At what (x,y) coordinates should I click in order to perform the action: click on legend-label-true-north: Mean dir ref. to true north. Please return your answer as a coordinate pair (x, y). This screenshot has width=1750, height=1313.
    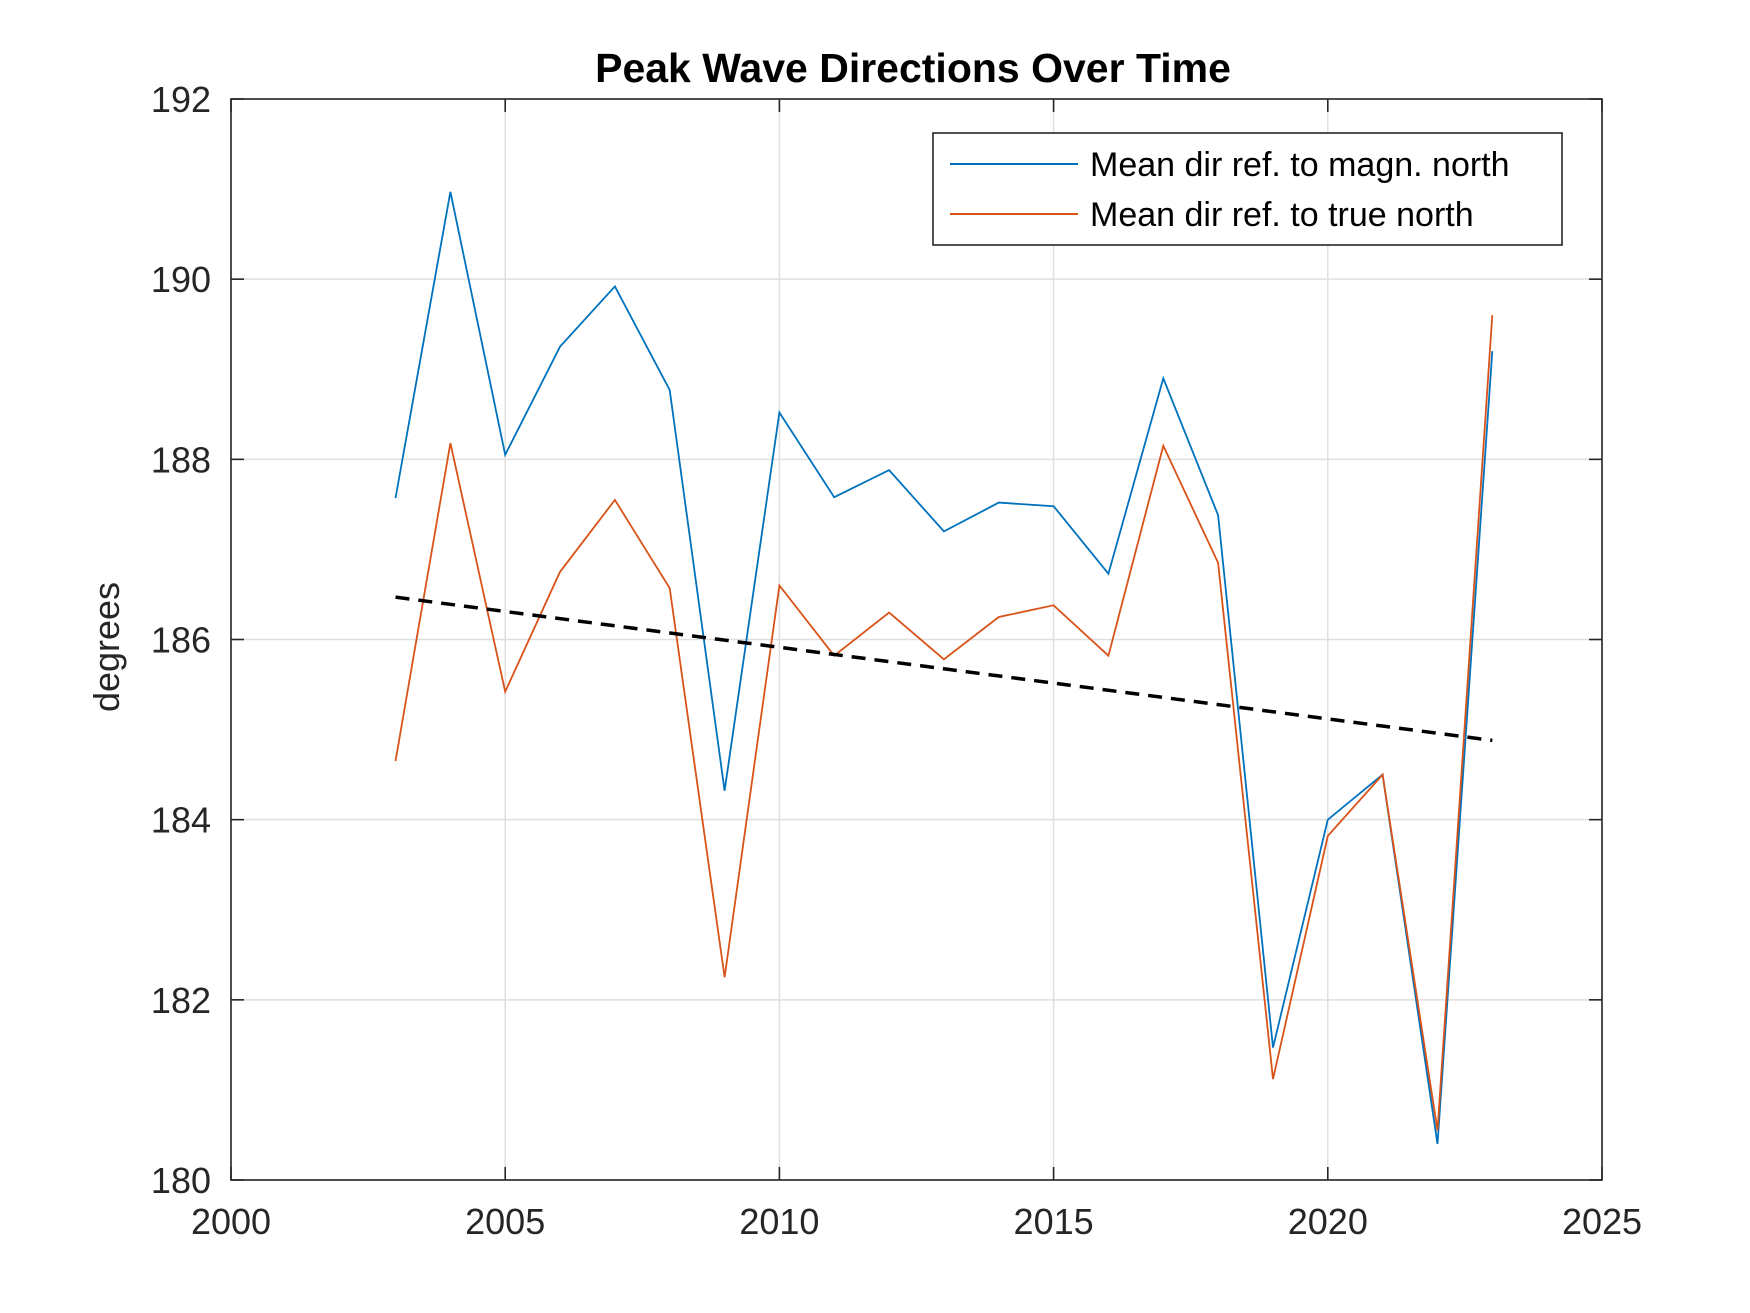
    Looking at the image, I should click on (1282, 215).